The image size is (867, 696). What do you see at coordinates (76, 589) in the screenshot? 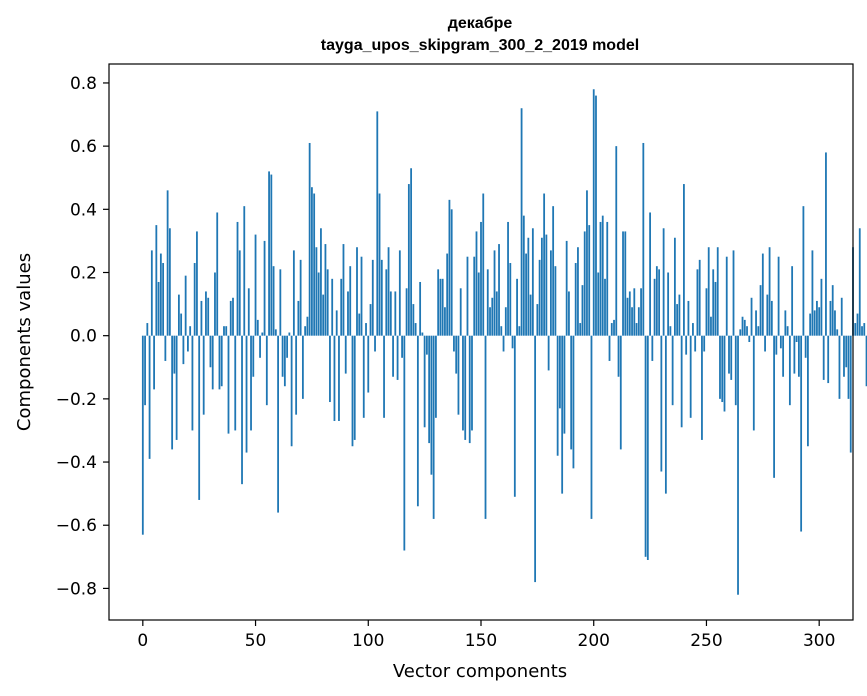
I see `y-tick-label: −0.8` at bounding box center [76, 589].